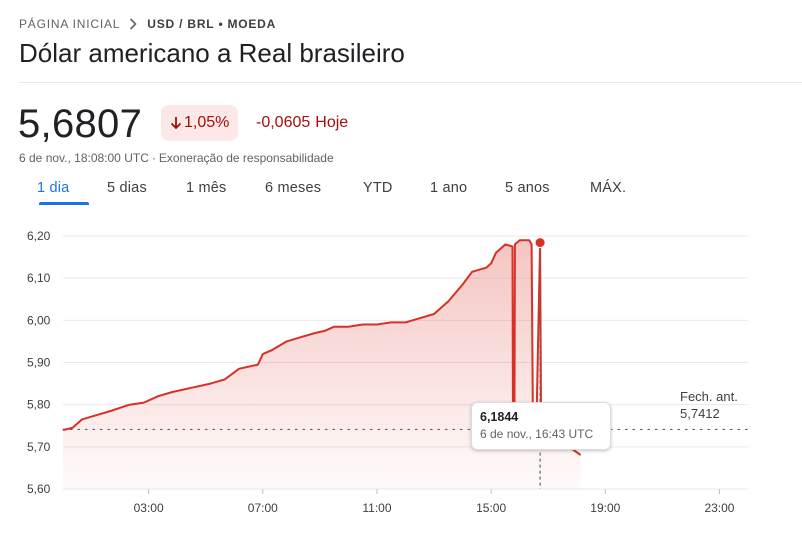 Image resolution: width=802 pixels, height=536 pixels. Describe the element at coordinates (332, 122) in the screenshot. I see `change-period: Hoje` at that location.